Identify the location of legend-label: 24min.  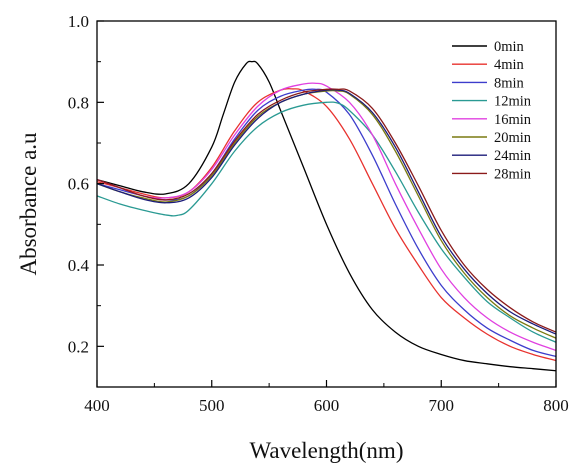
(513, 156).